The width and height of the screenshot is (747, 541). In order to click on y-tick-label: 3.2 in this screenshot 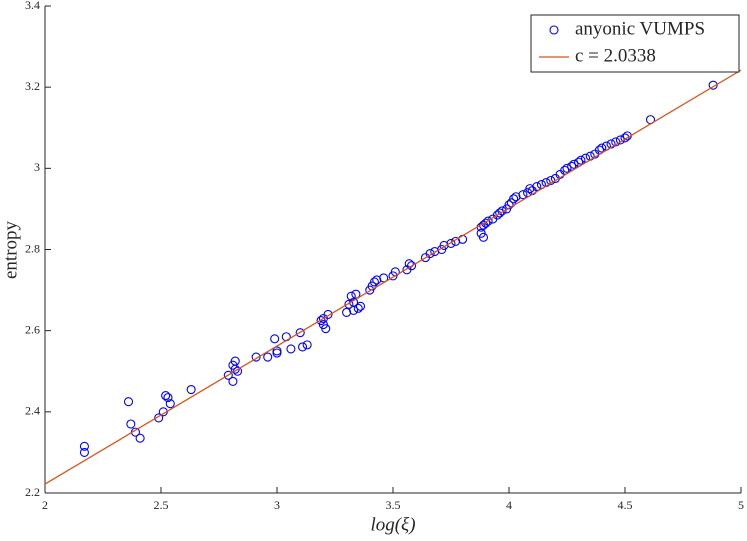, I will do `click(32, 86)`.